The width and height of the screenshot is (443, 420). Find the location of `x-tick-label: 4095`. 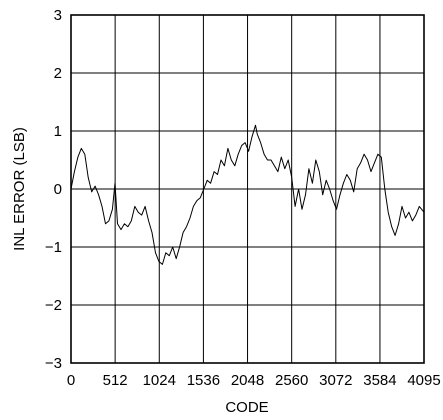

x-tick-label: 4095 is located at coordinates (423, 380).